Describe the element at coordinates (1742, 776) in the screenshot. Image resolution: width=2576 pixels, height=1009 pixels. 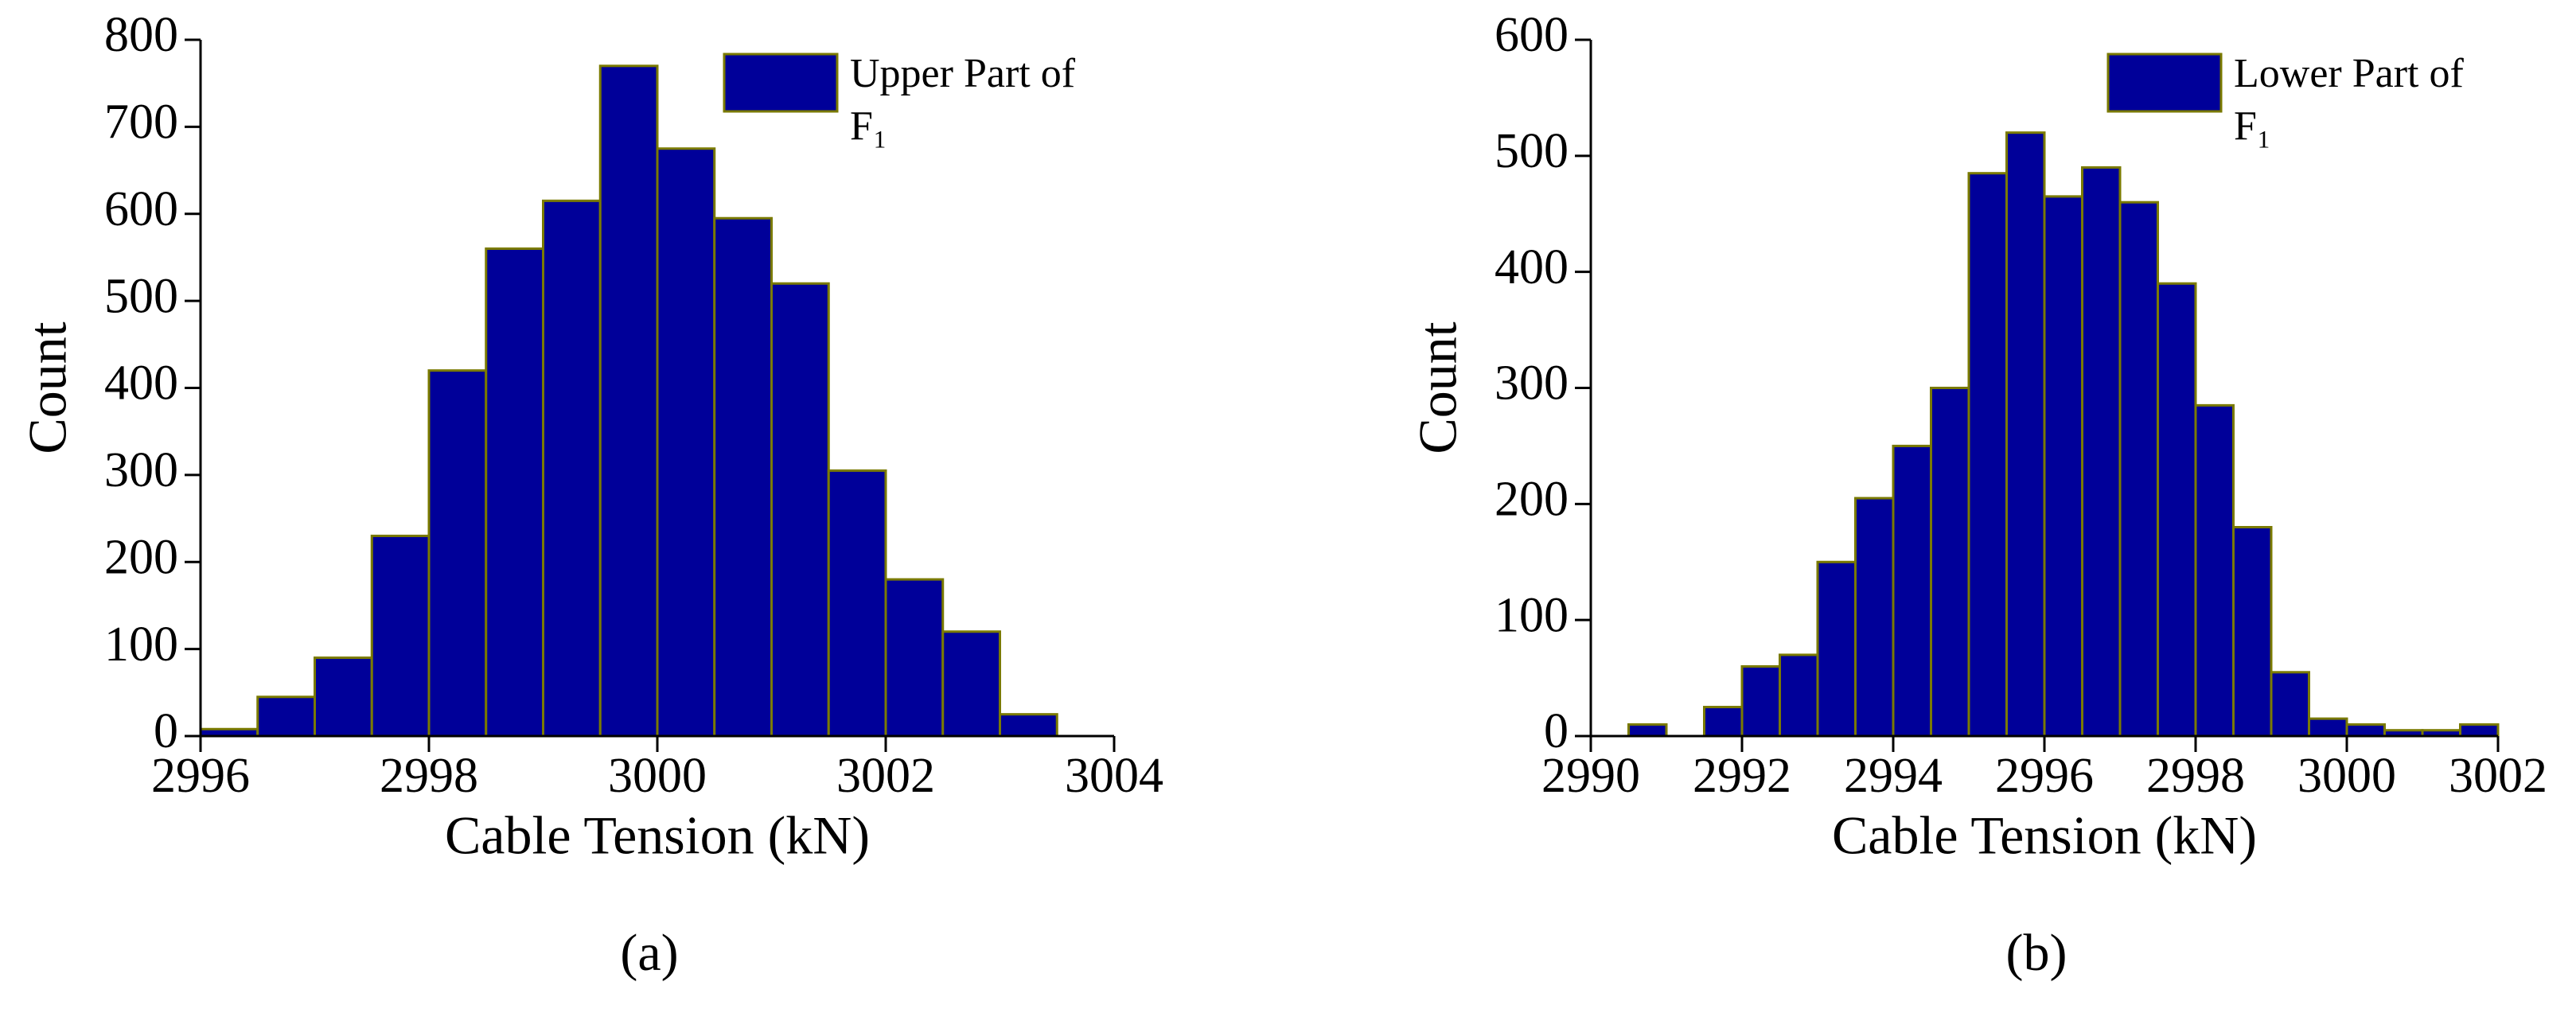
I see `x-tick-label: 2992` at that location.